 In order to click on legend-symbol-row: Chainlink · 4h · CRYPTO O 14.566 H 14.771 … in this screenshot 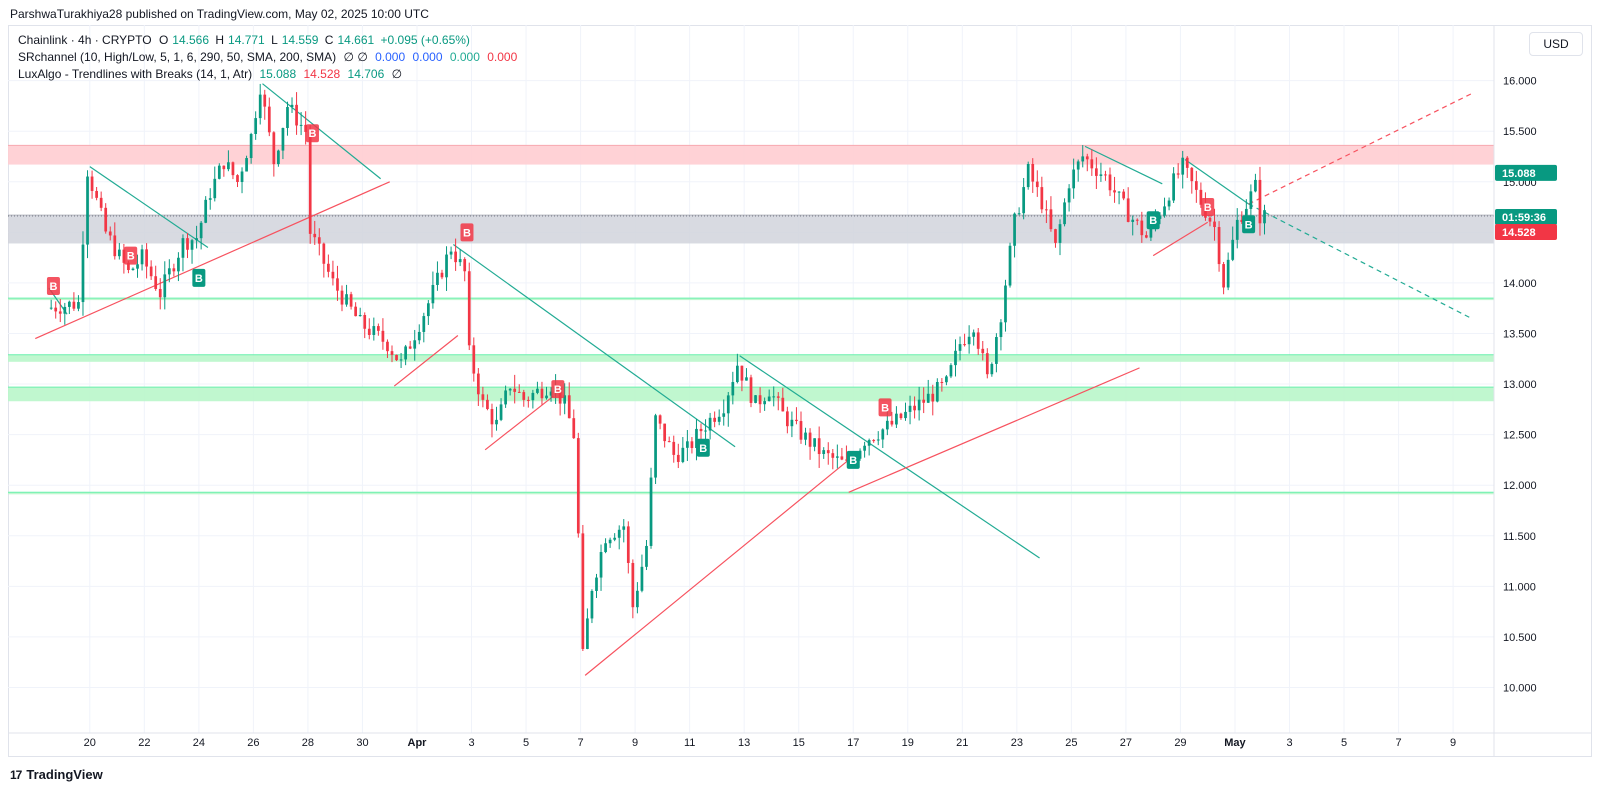, I will do `click(246, 40)`.